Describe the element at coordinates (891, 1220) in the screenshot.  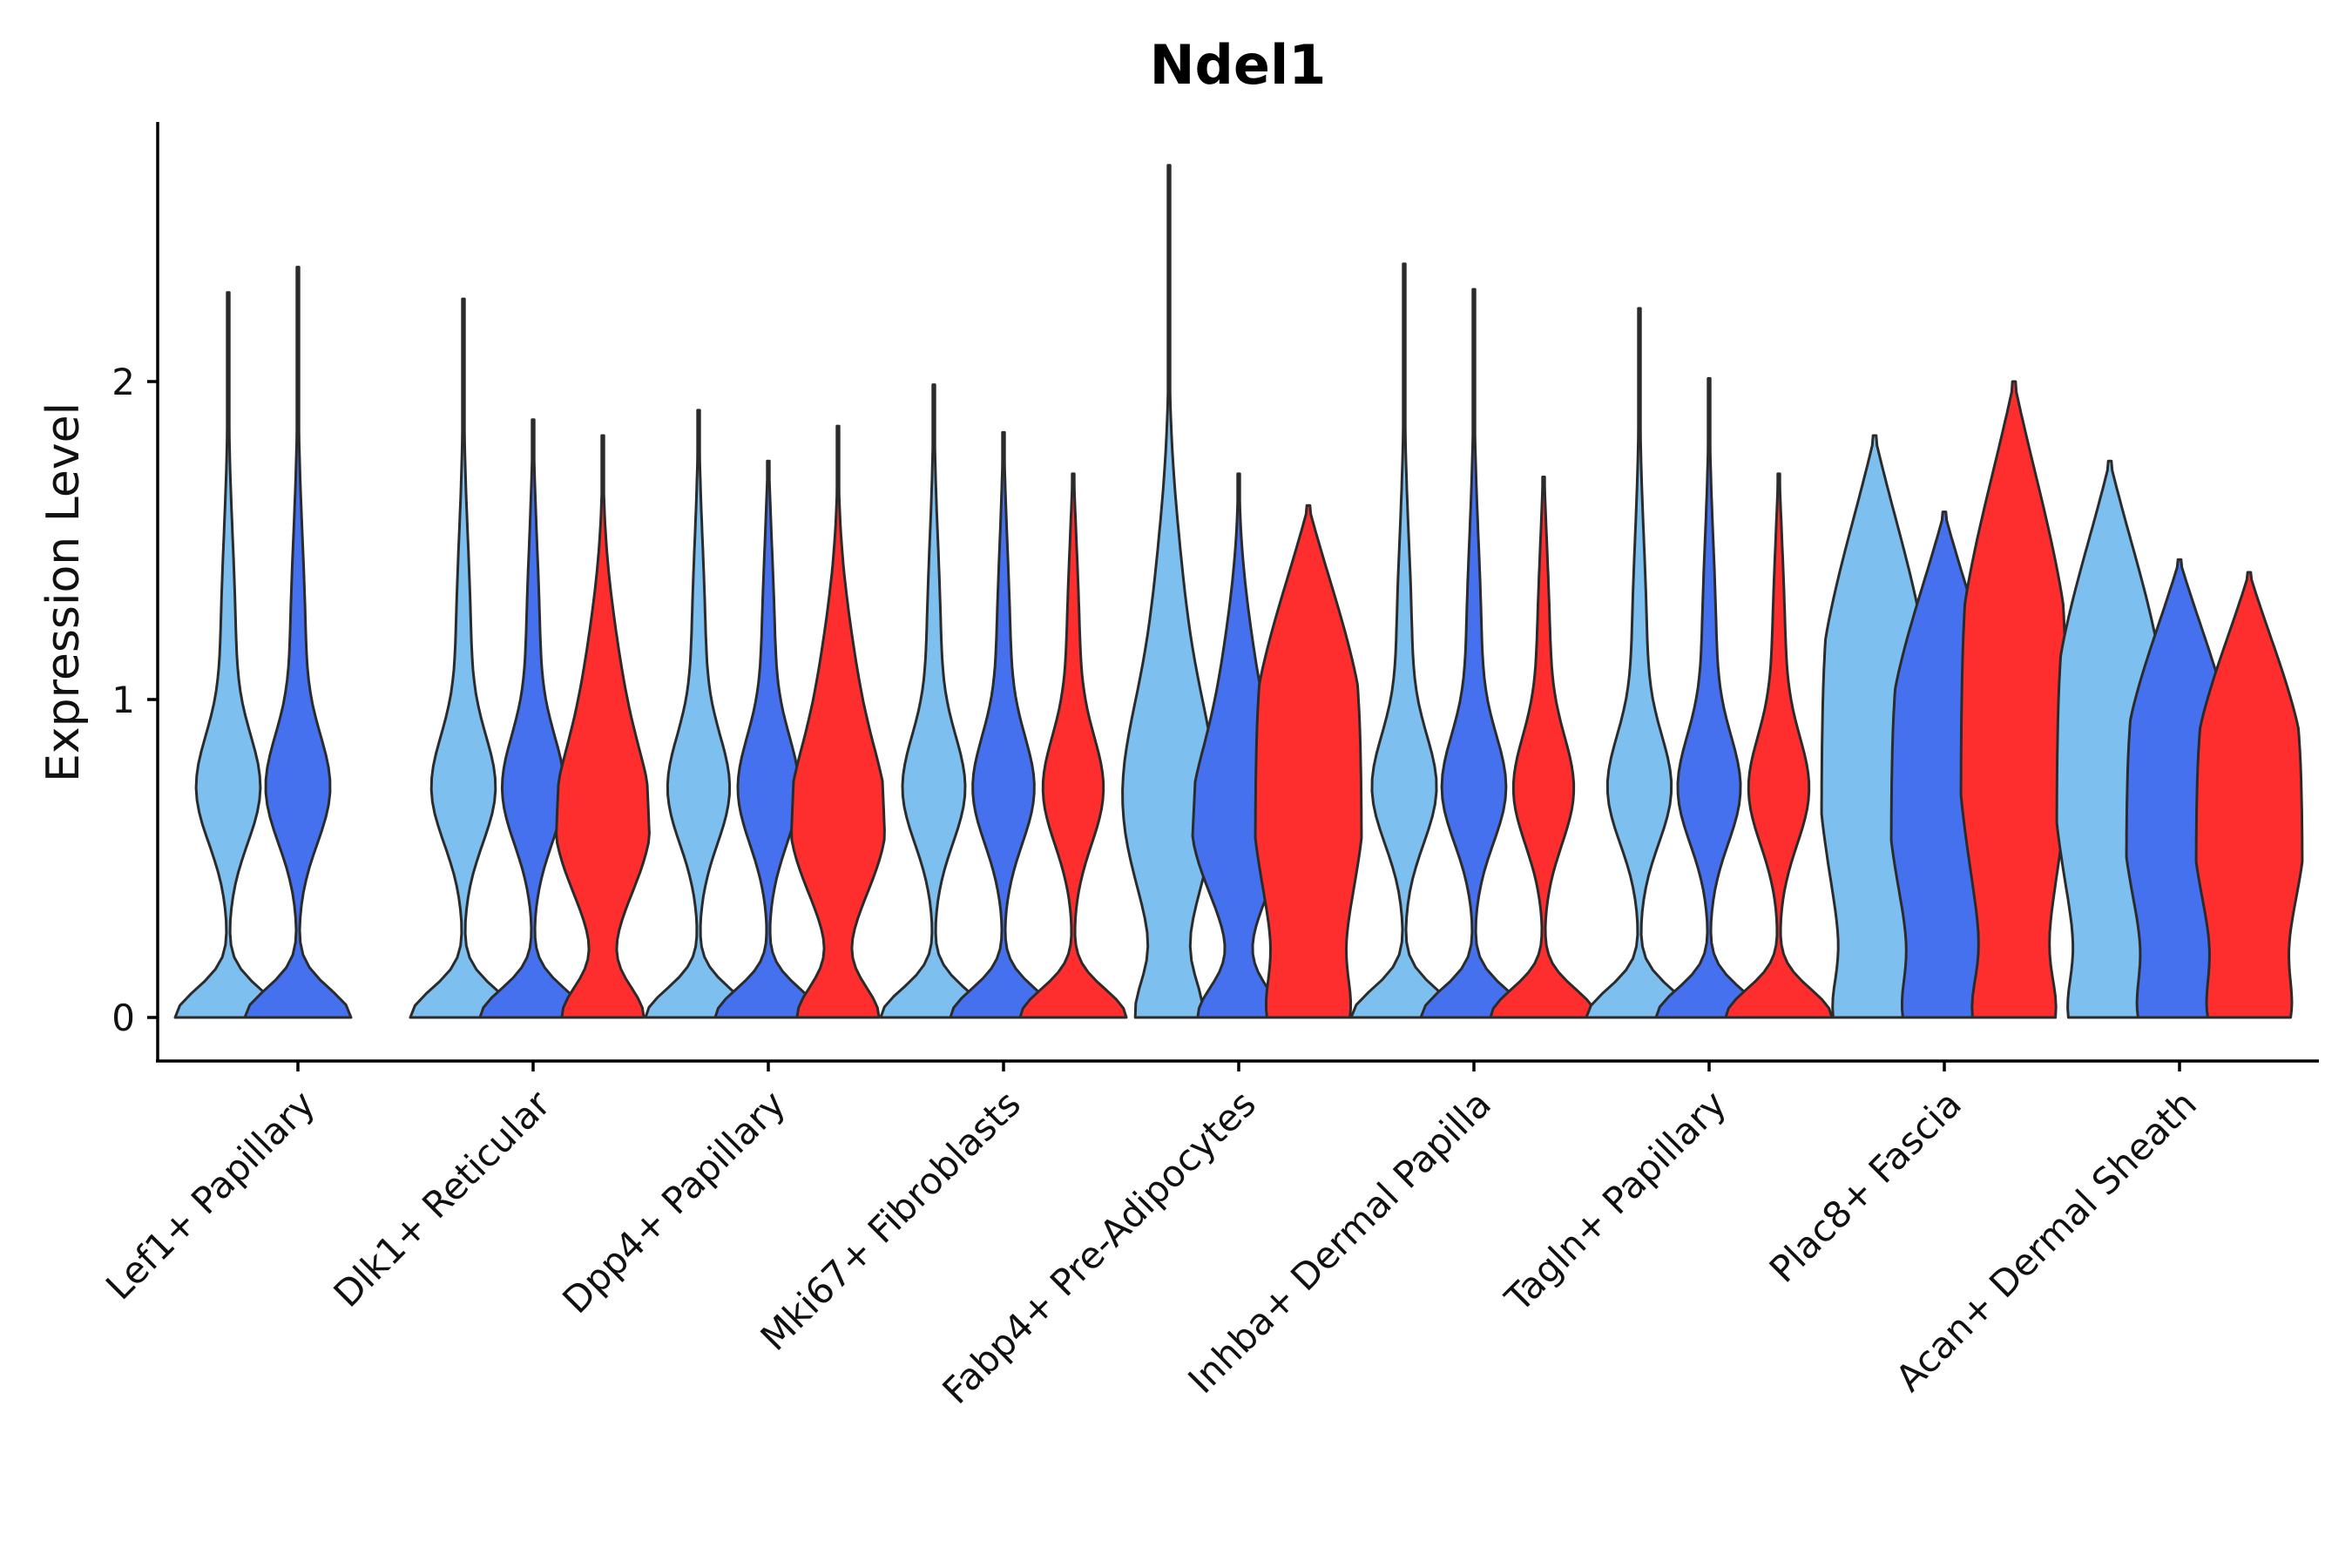
I see `x-tick-label-3: Mki67+ Fibroblasts` at that location.